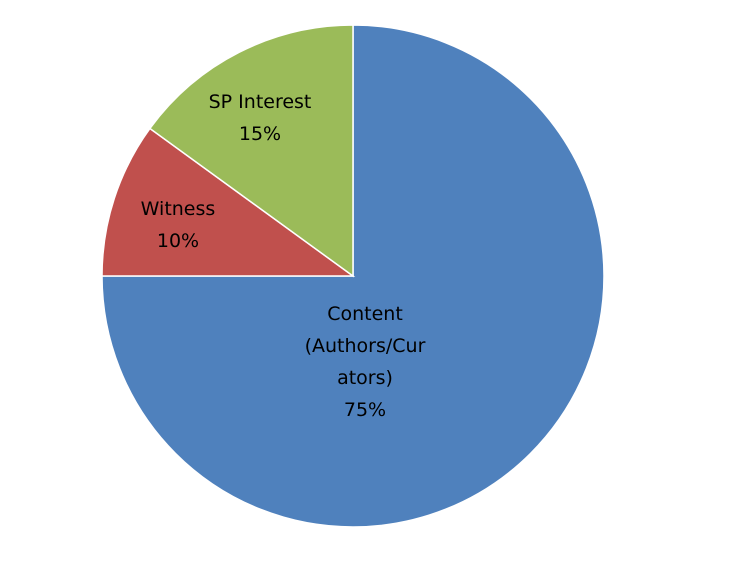 The image size is (733, 572). I want to click on category-label: Content (Authors/Curators), so click(365, 346).